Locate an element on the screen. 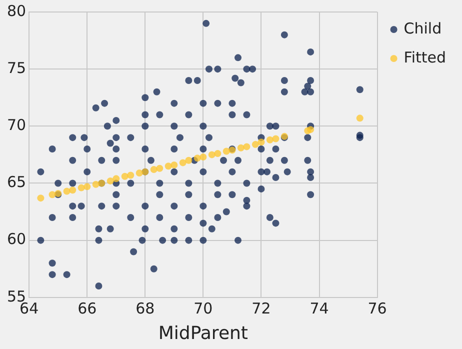 The width and height of the screenshot is (462, 349). x-tick-label: 66 is located at coordinates (87, 308).